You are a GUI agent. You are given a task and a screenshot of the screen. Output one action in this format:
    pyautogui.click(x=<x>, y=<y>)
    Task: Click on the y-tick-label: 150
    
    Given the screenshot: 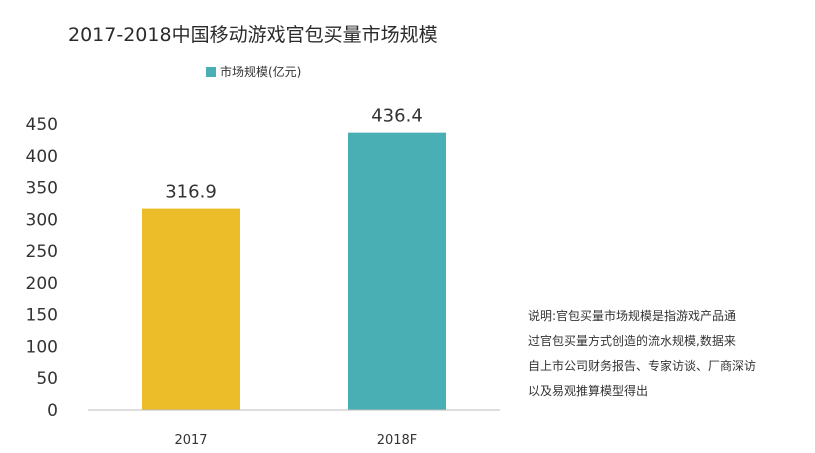 What is the action you would take?
    pyautogui.click(x=42, y=316)
    